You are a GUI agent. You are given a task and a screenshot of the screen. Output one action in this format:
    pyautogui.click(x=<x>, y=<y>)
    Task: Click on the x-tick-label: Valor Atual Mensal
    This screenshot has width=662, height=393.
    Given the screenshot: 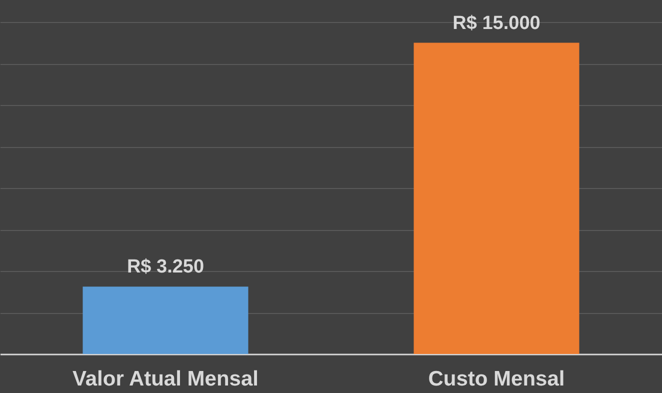 What is the action you would take?
    pyautogui.click(x=165, y=379)
    